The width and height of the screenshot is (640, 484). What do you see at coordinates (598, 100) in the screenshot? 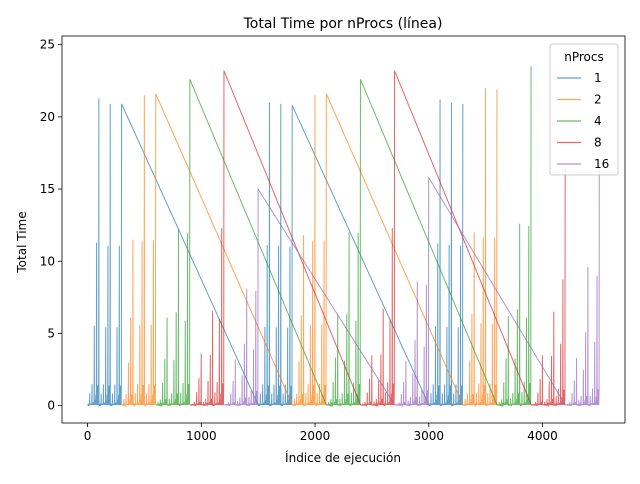
I see `legend-label-2: 2` at bounding box center [598, 100].